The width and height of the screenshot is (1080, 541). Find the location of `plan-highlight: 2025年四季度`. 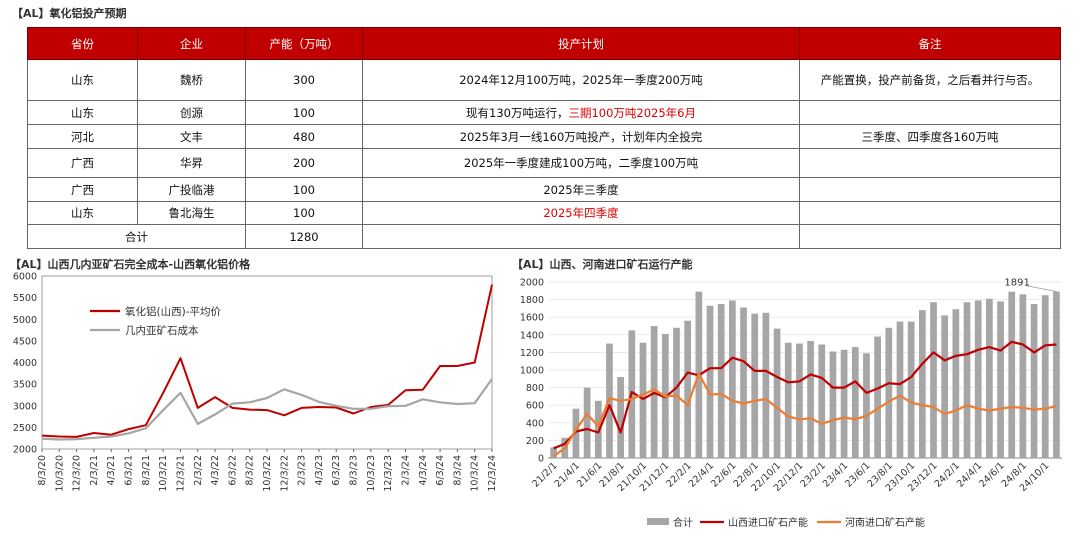

plan-highlight: 2025年四季度 is located at coordinates (581, 213).